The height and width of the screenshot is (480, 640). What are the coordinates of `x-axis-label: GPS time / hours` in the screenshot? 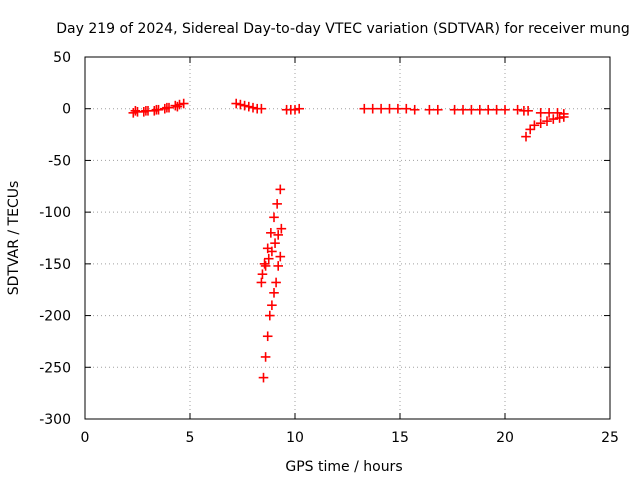 It's located at (343, 467).